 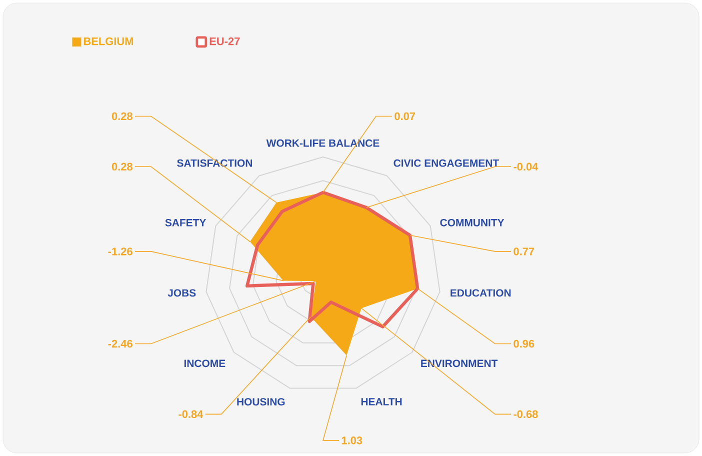 What do you see at coordinates (480, 293) in the screenshot?
I see `spoke-label: EDUCATION` at bounding box center [480, 293].